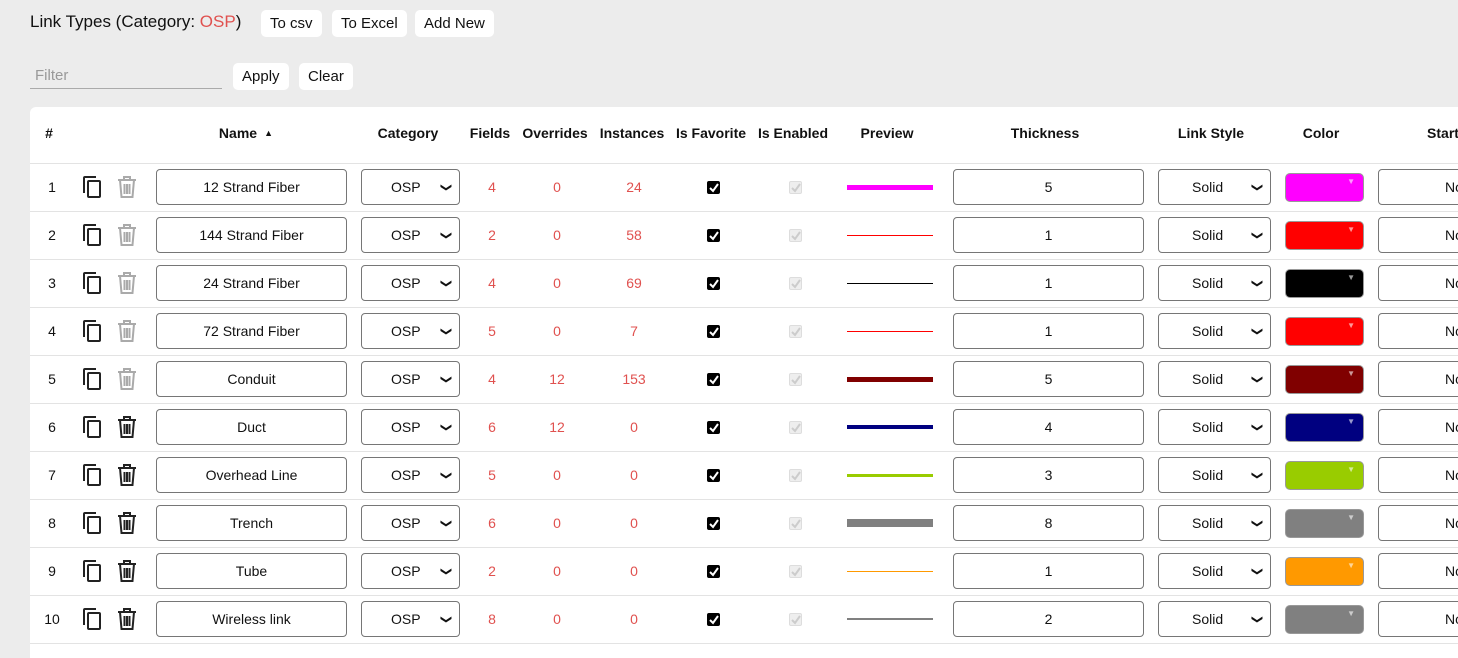  What do you see at coordinates (251, 427) in the screenshot?
I see `name-input: Duct` at bounding box center [251, 427].